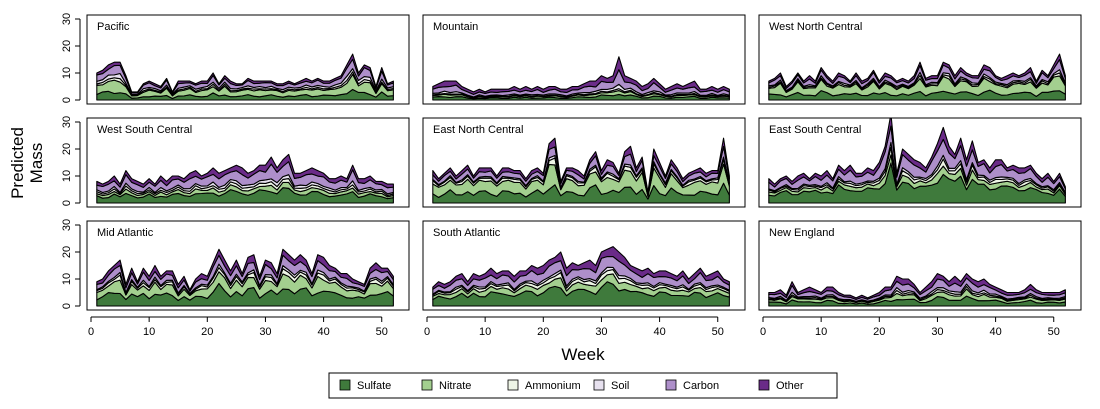  I want to click on panel-mid-atlantic: Mid Atlantic 0 10 20 30 0 10 20 30 40 50, so click(235, 278).